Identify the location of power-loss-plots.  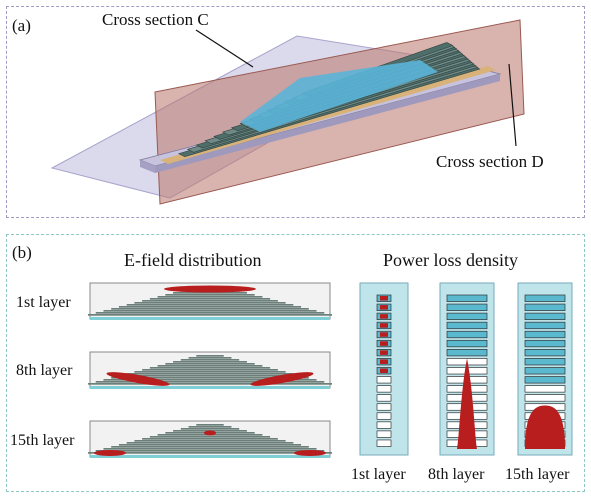
(466, 369).